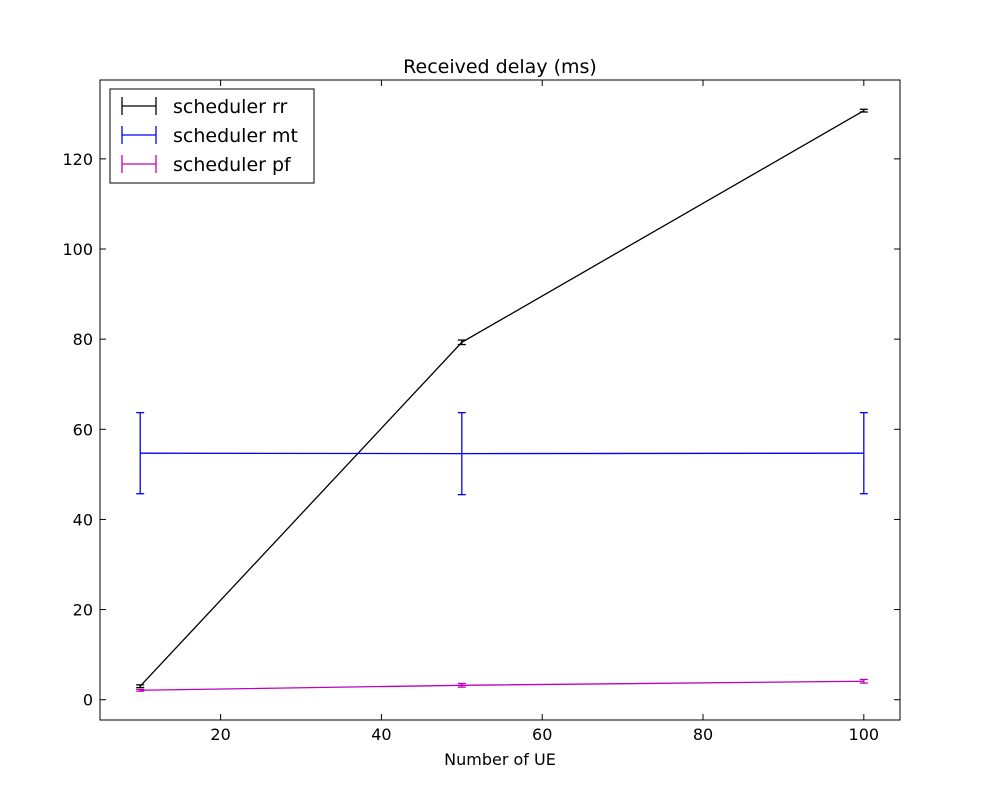  What do you see at coordinates (220, 734) in the screenshot?
I see `x-tick-label: 20` at bounding box center [220, 734].